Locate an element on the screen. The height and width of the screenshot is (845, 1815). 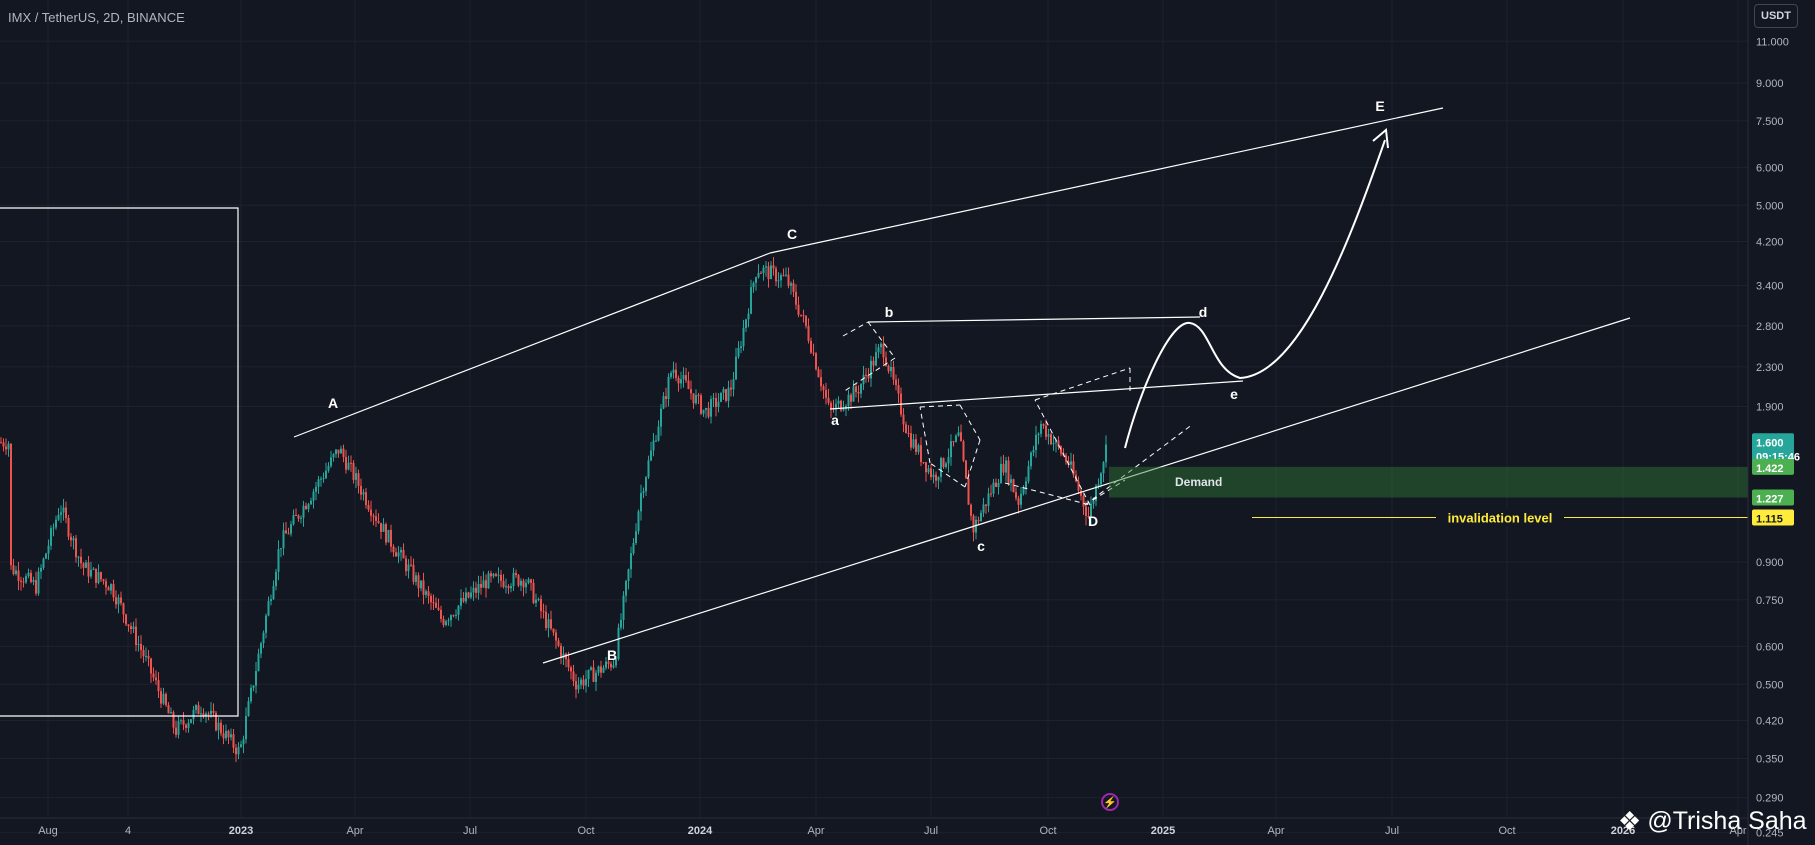
price-tick-label: 6.000 is located at coordinates (1770, 168).